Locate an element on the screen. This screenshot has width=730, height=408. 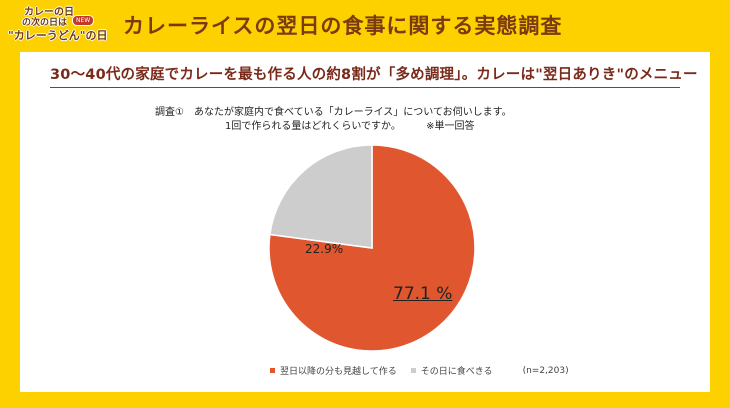
pie-chart is located at coordinates (372, 248).